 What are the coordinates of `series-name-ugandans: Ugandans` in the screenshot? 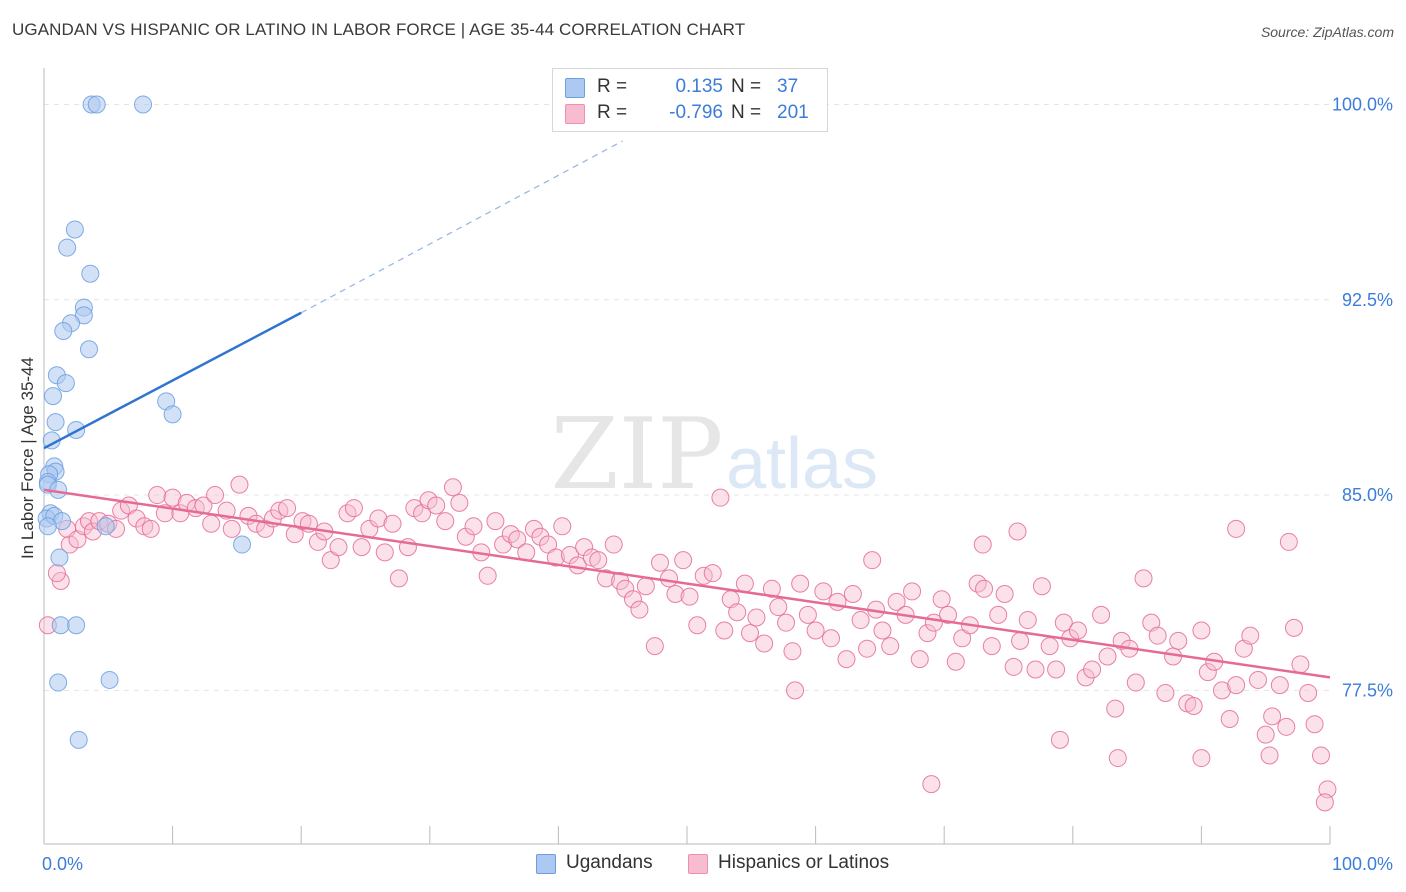 It's located at (609, 862).